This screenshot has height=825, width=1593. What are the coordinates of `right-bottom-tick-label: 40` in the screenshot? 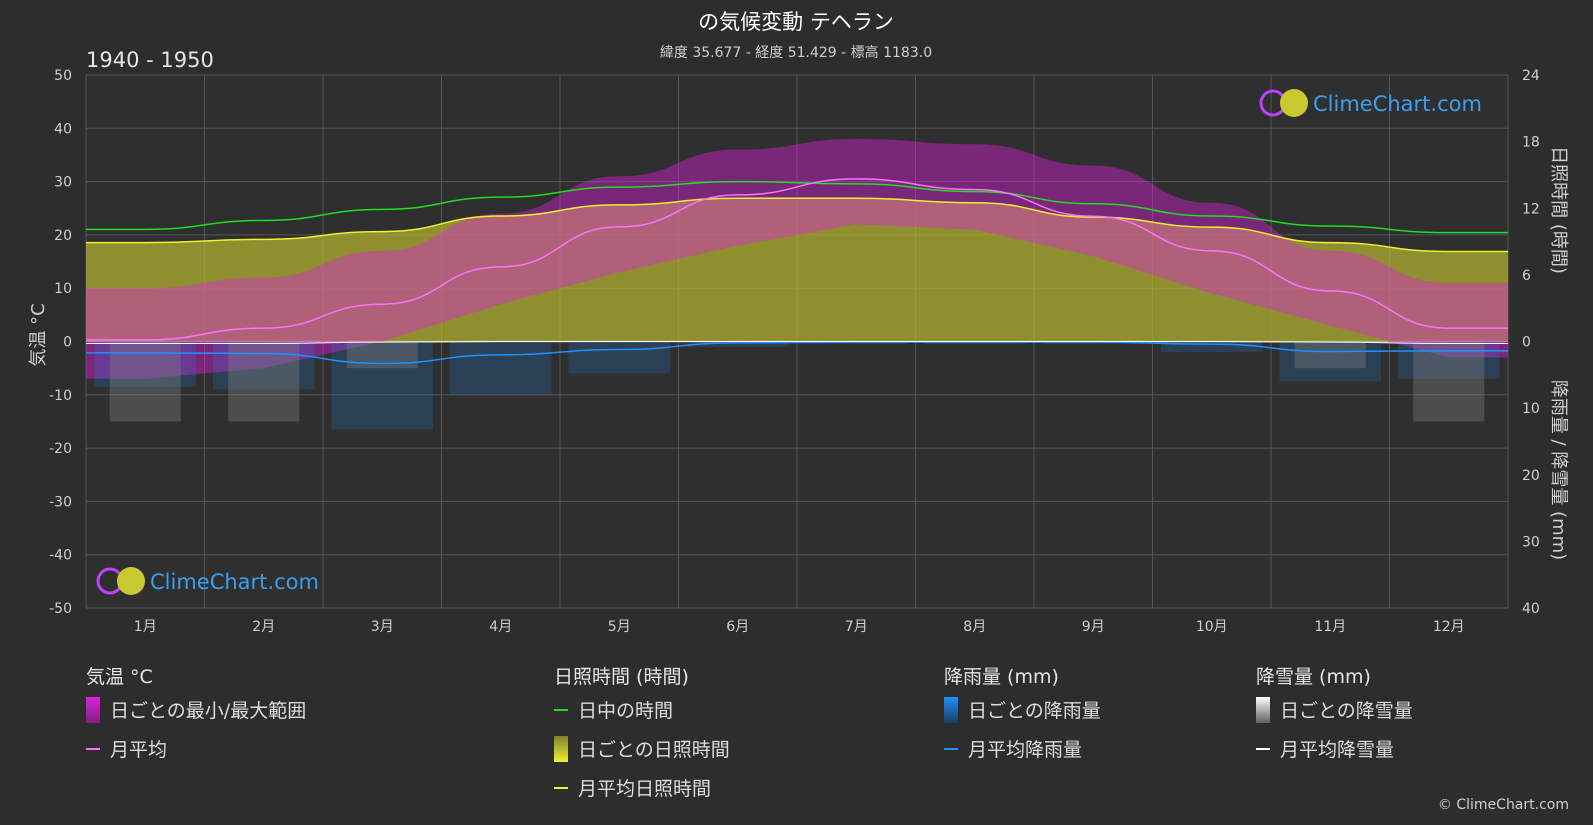 It's located at (1531, 609).